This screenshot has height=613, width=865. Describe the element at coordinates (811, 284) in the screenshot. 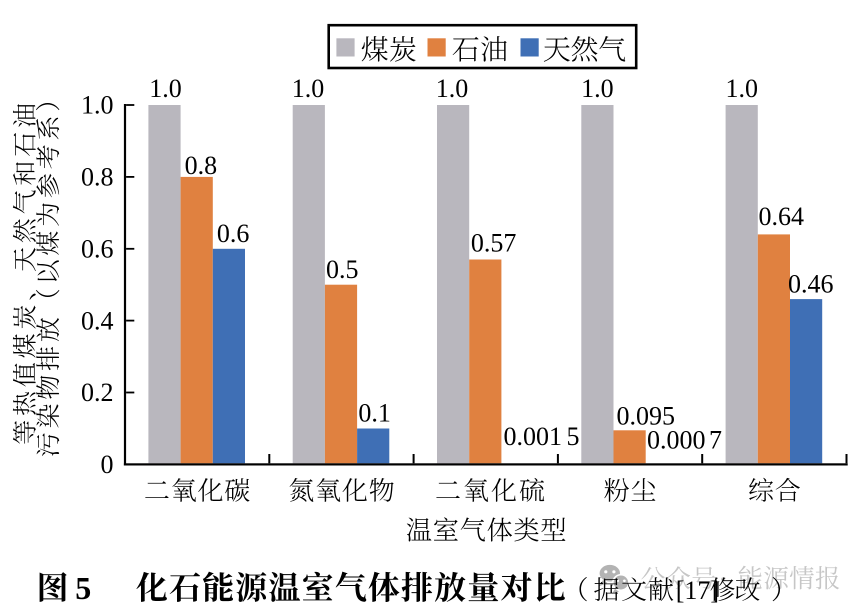

I see `svg-text: 0.46` at that location.